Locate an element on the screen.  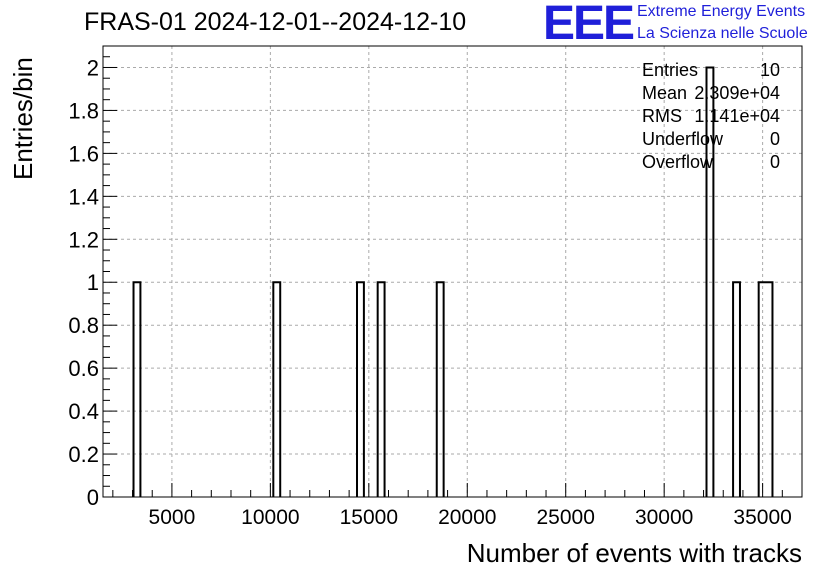
y-tick-label: 0.8 is located at coordinates (83, 325).